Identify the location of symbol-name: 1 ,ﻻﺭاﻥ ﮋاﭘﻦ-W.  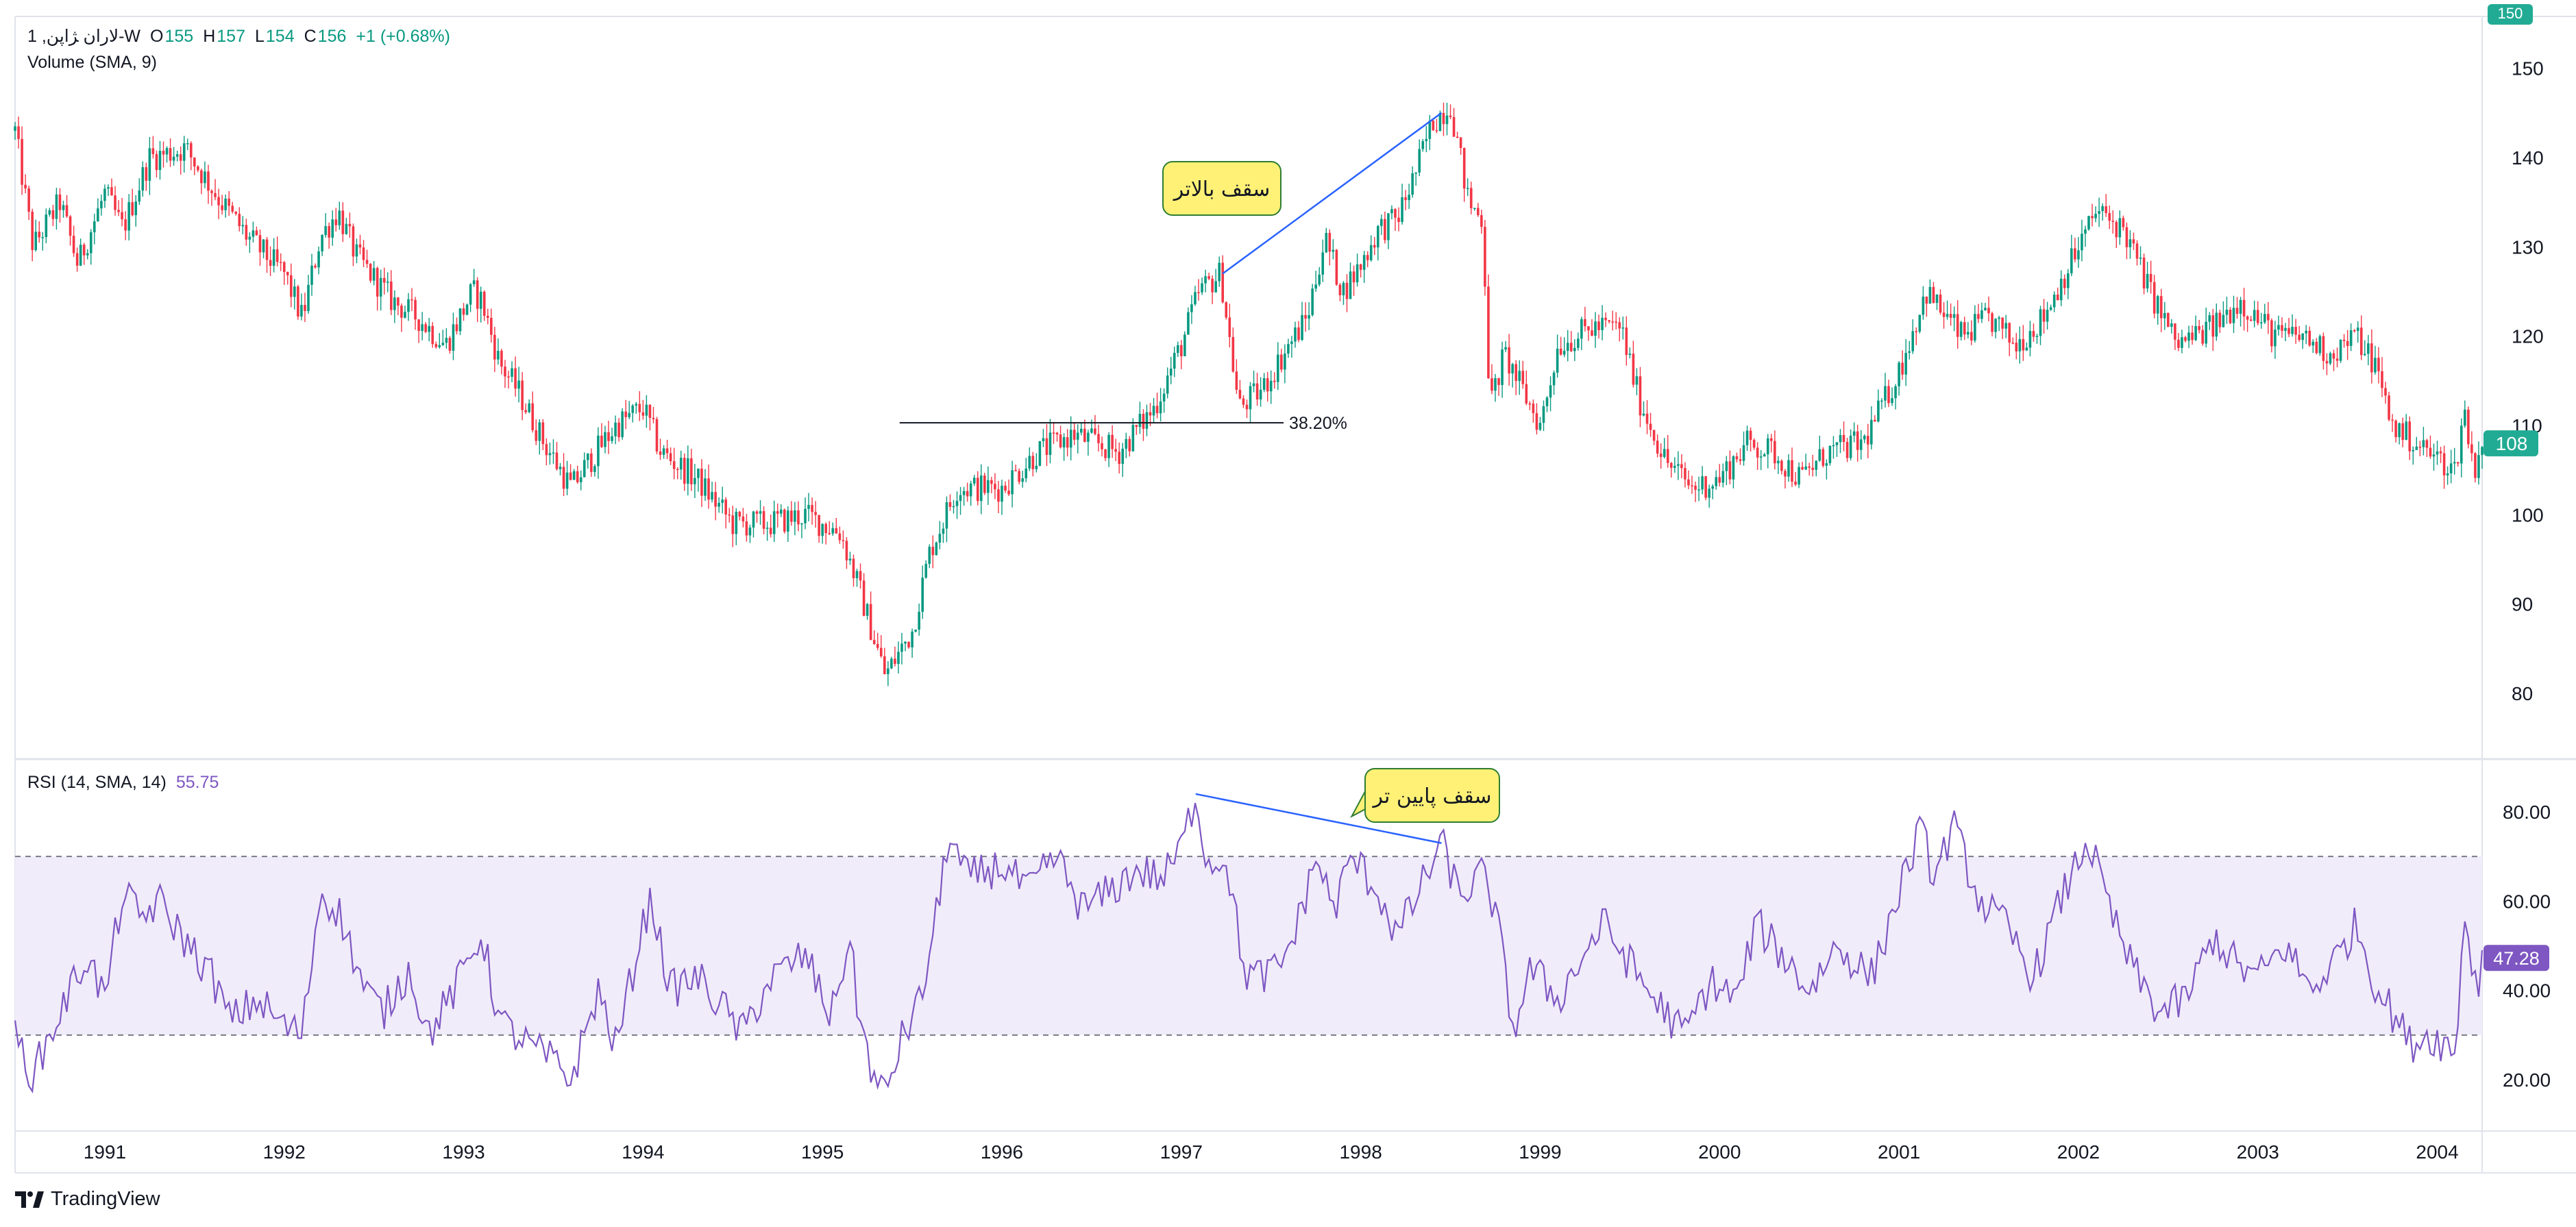
(84, 36).